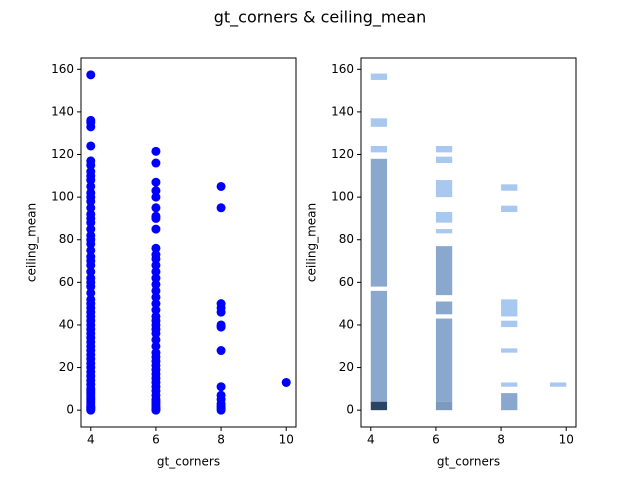 The height and width of the screenshot is (480, 640). Describe the element at coordinates (156, 440) in the screenshot. I see `x-tick-label: 6` at that location.